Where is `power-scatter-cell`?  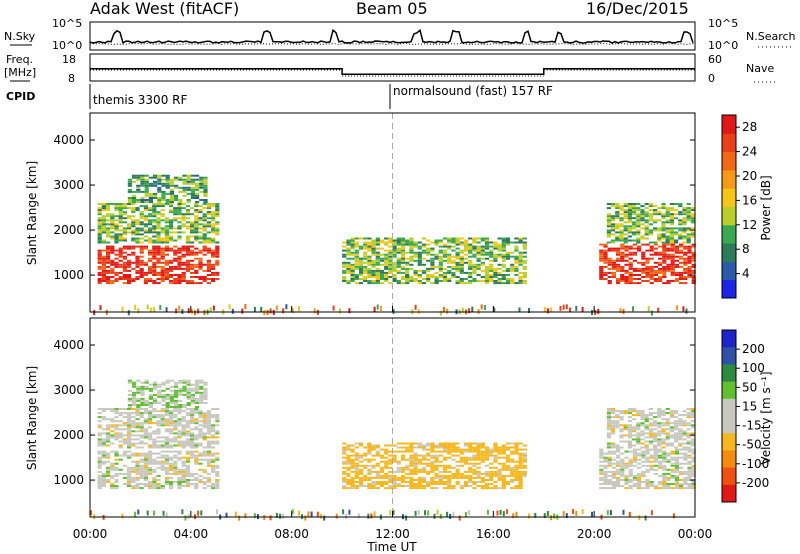 power-scatter-cell is located at coordinates (447, 311).